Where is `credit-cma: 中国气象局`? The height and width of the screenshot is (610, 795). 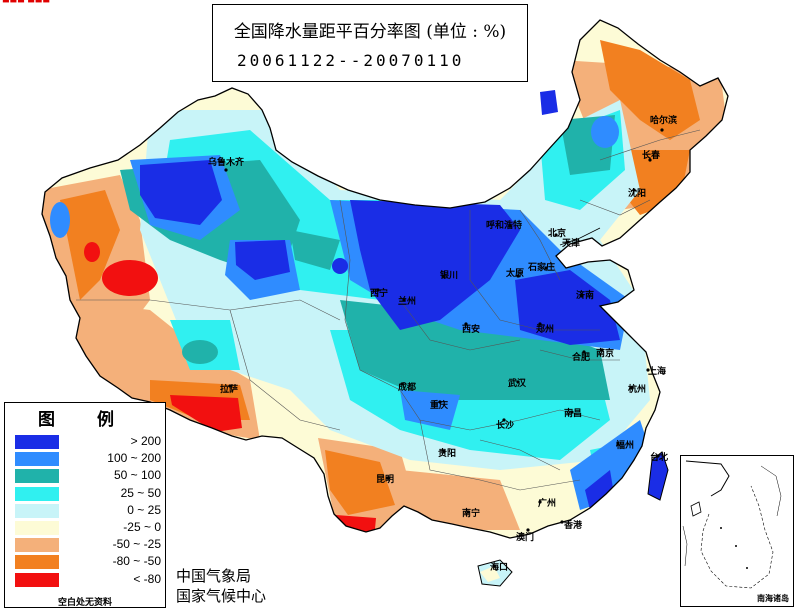
credit-cma: 中国气象局 is located at coordinates (214, 576).